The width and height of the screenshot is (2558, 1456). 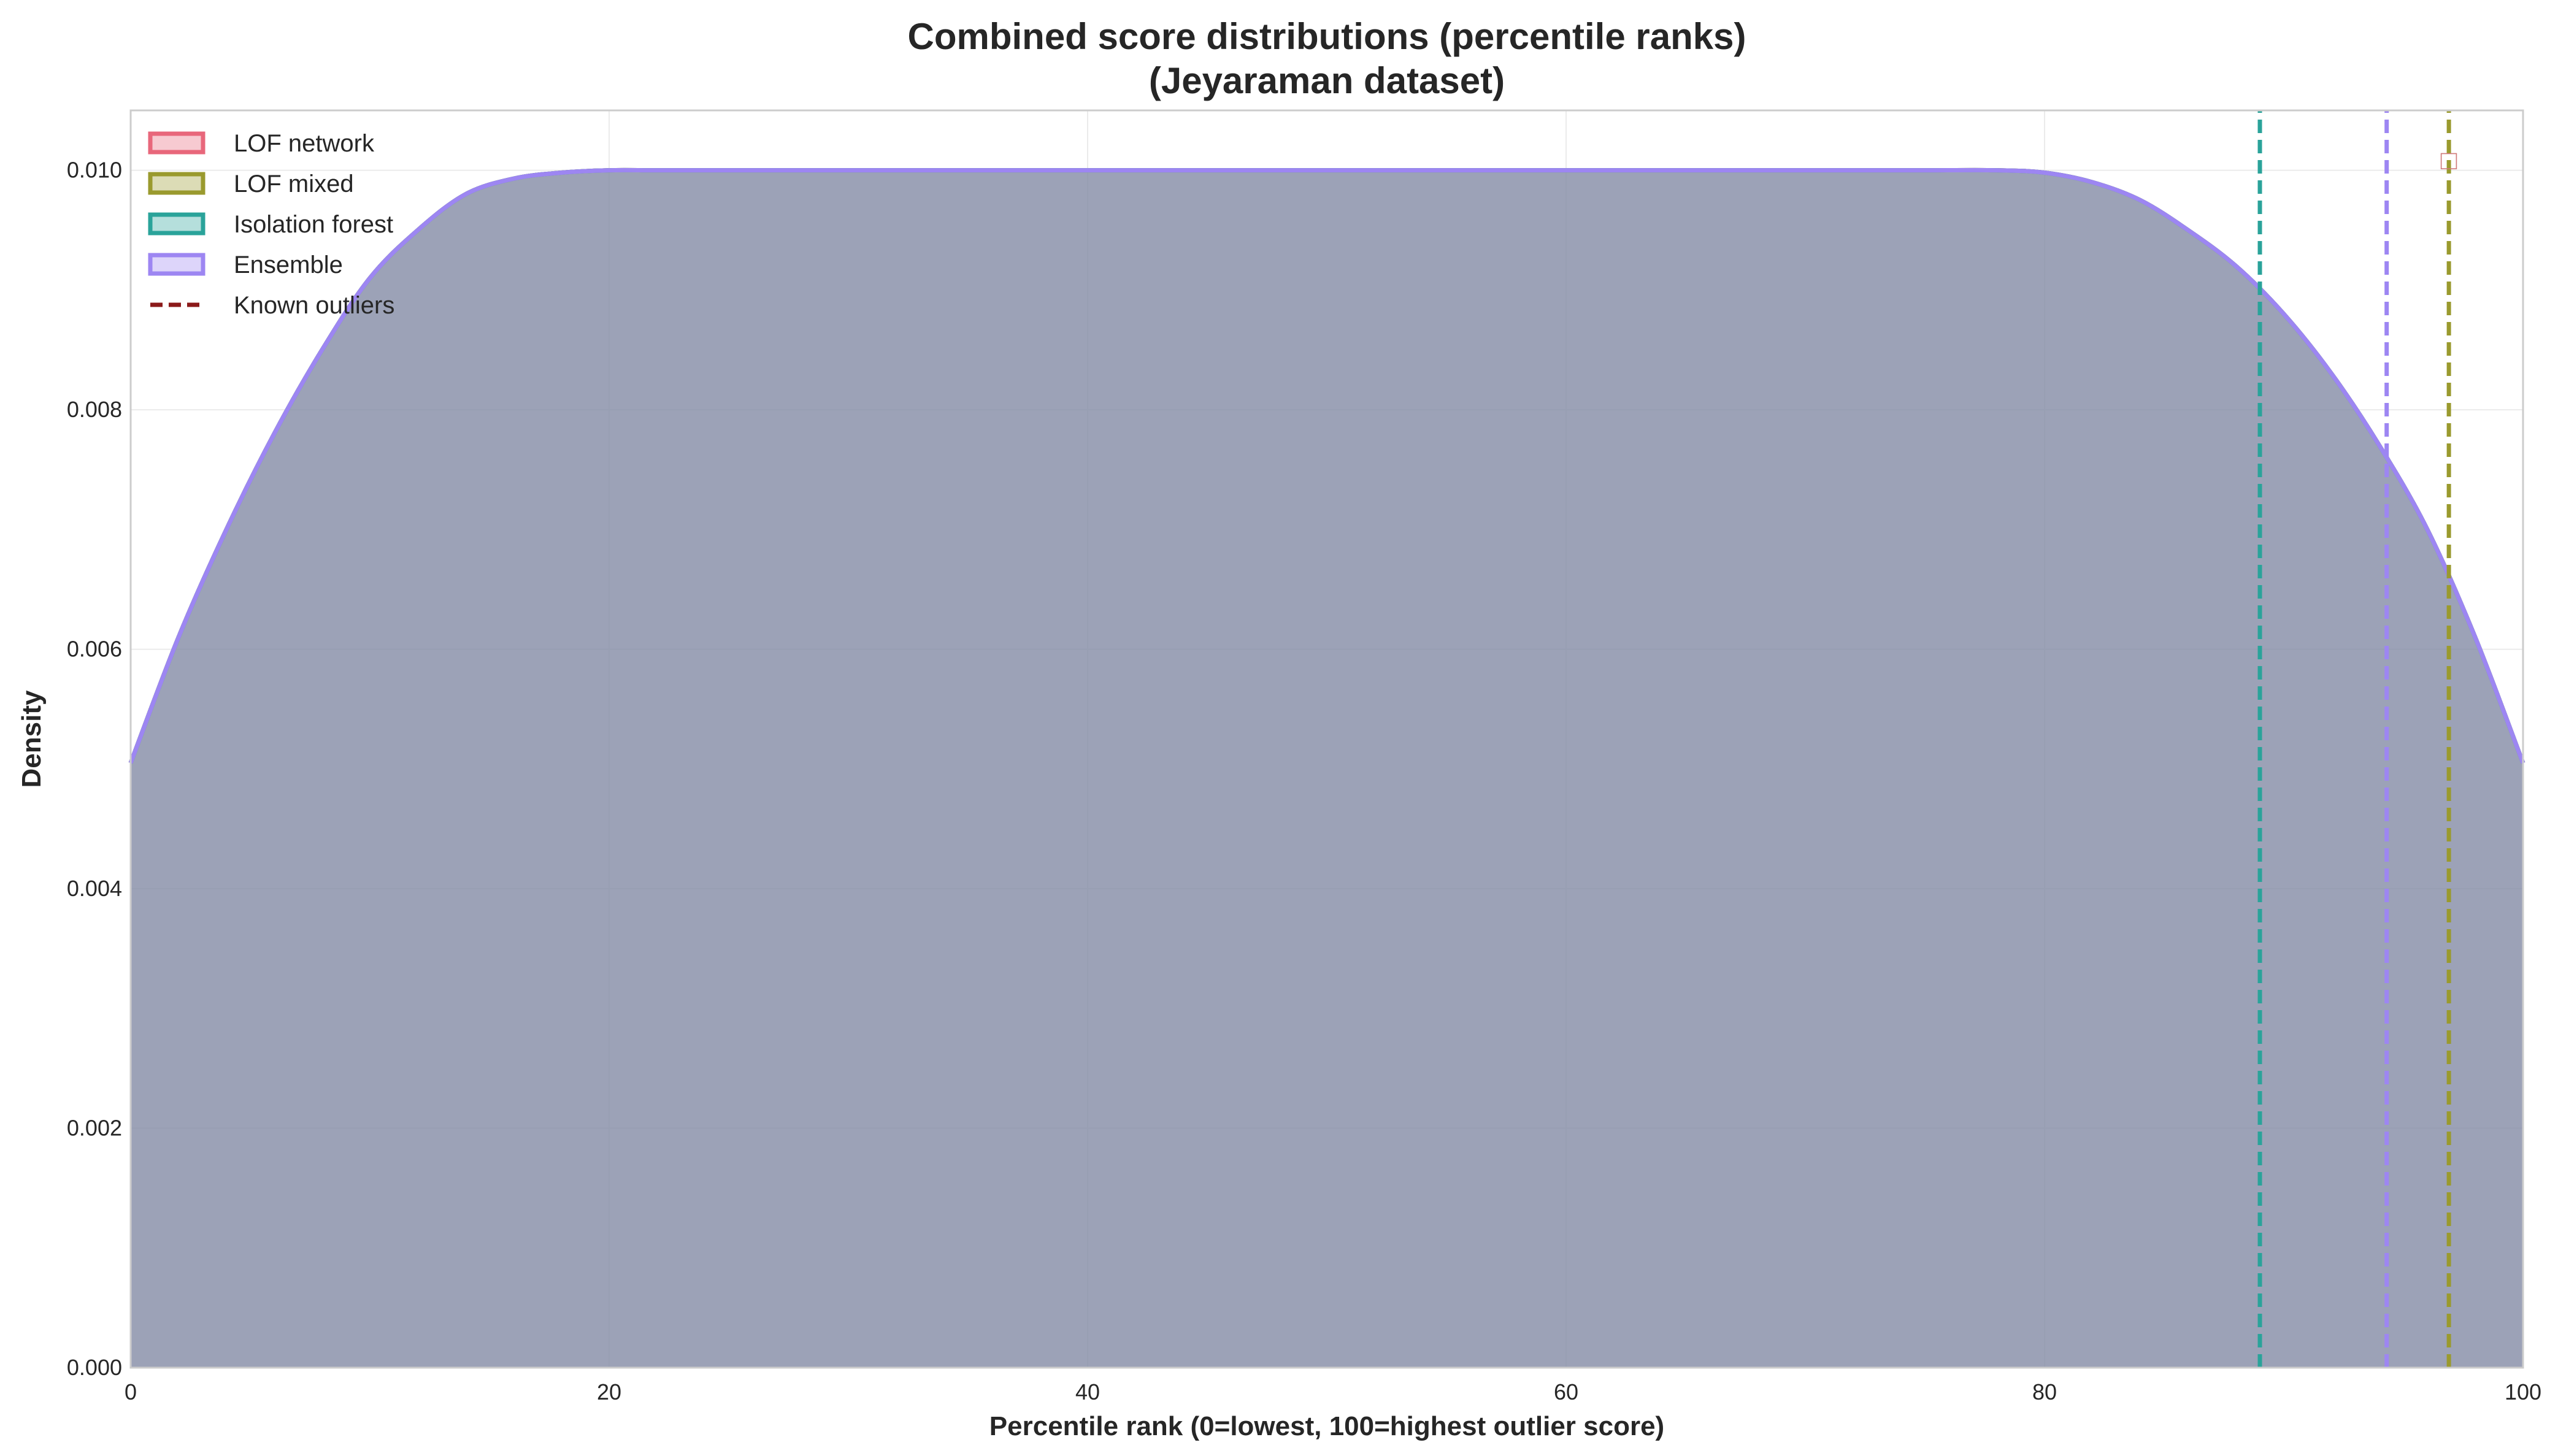 I want to click on known-outlier-lines, so click(x=2354, y=739).